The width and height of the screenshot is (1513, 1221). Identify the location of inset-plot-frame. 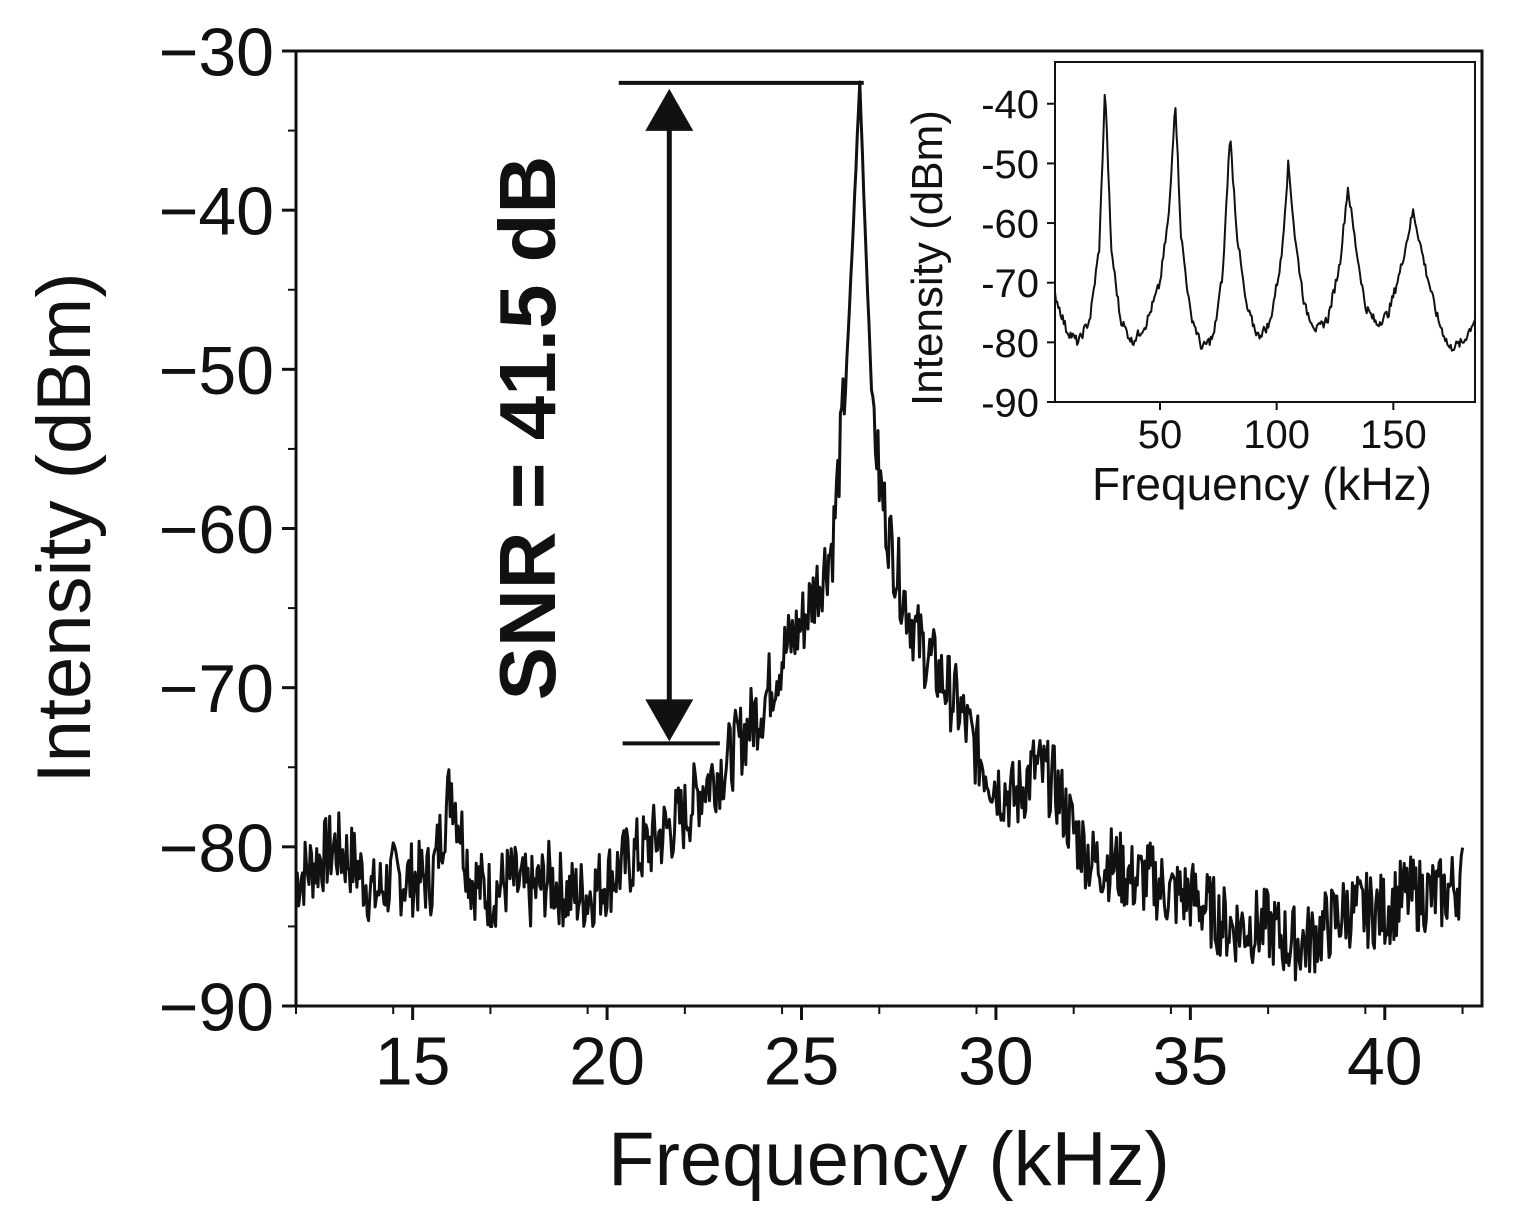
(1265, 232).